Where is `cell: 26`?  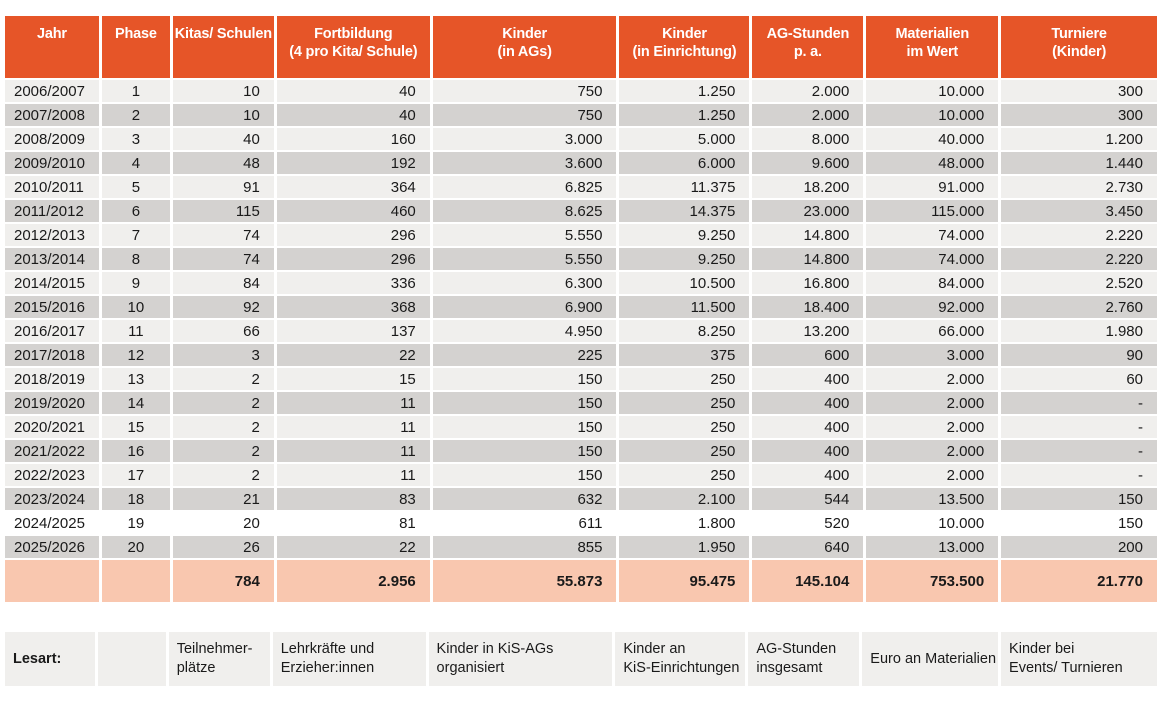
cell: 26 is located at coordinates (223, 547).